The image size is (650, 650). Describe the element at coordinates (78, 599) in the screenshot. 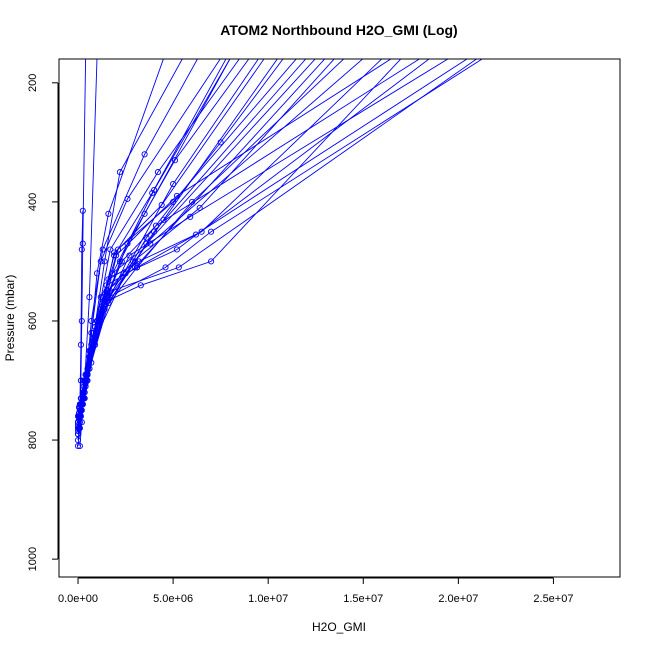

I see `x-tick-label: 0.0e+00` at that location.